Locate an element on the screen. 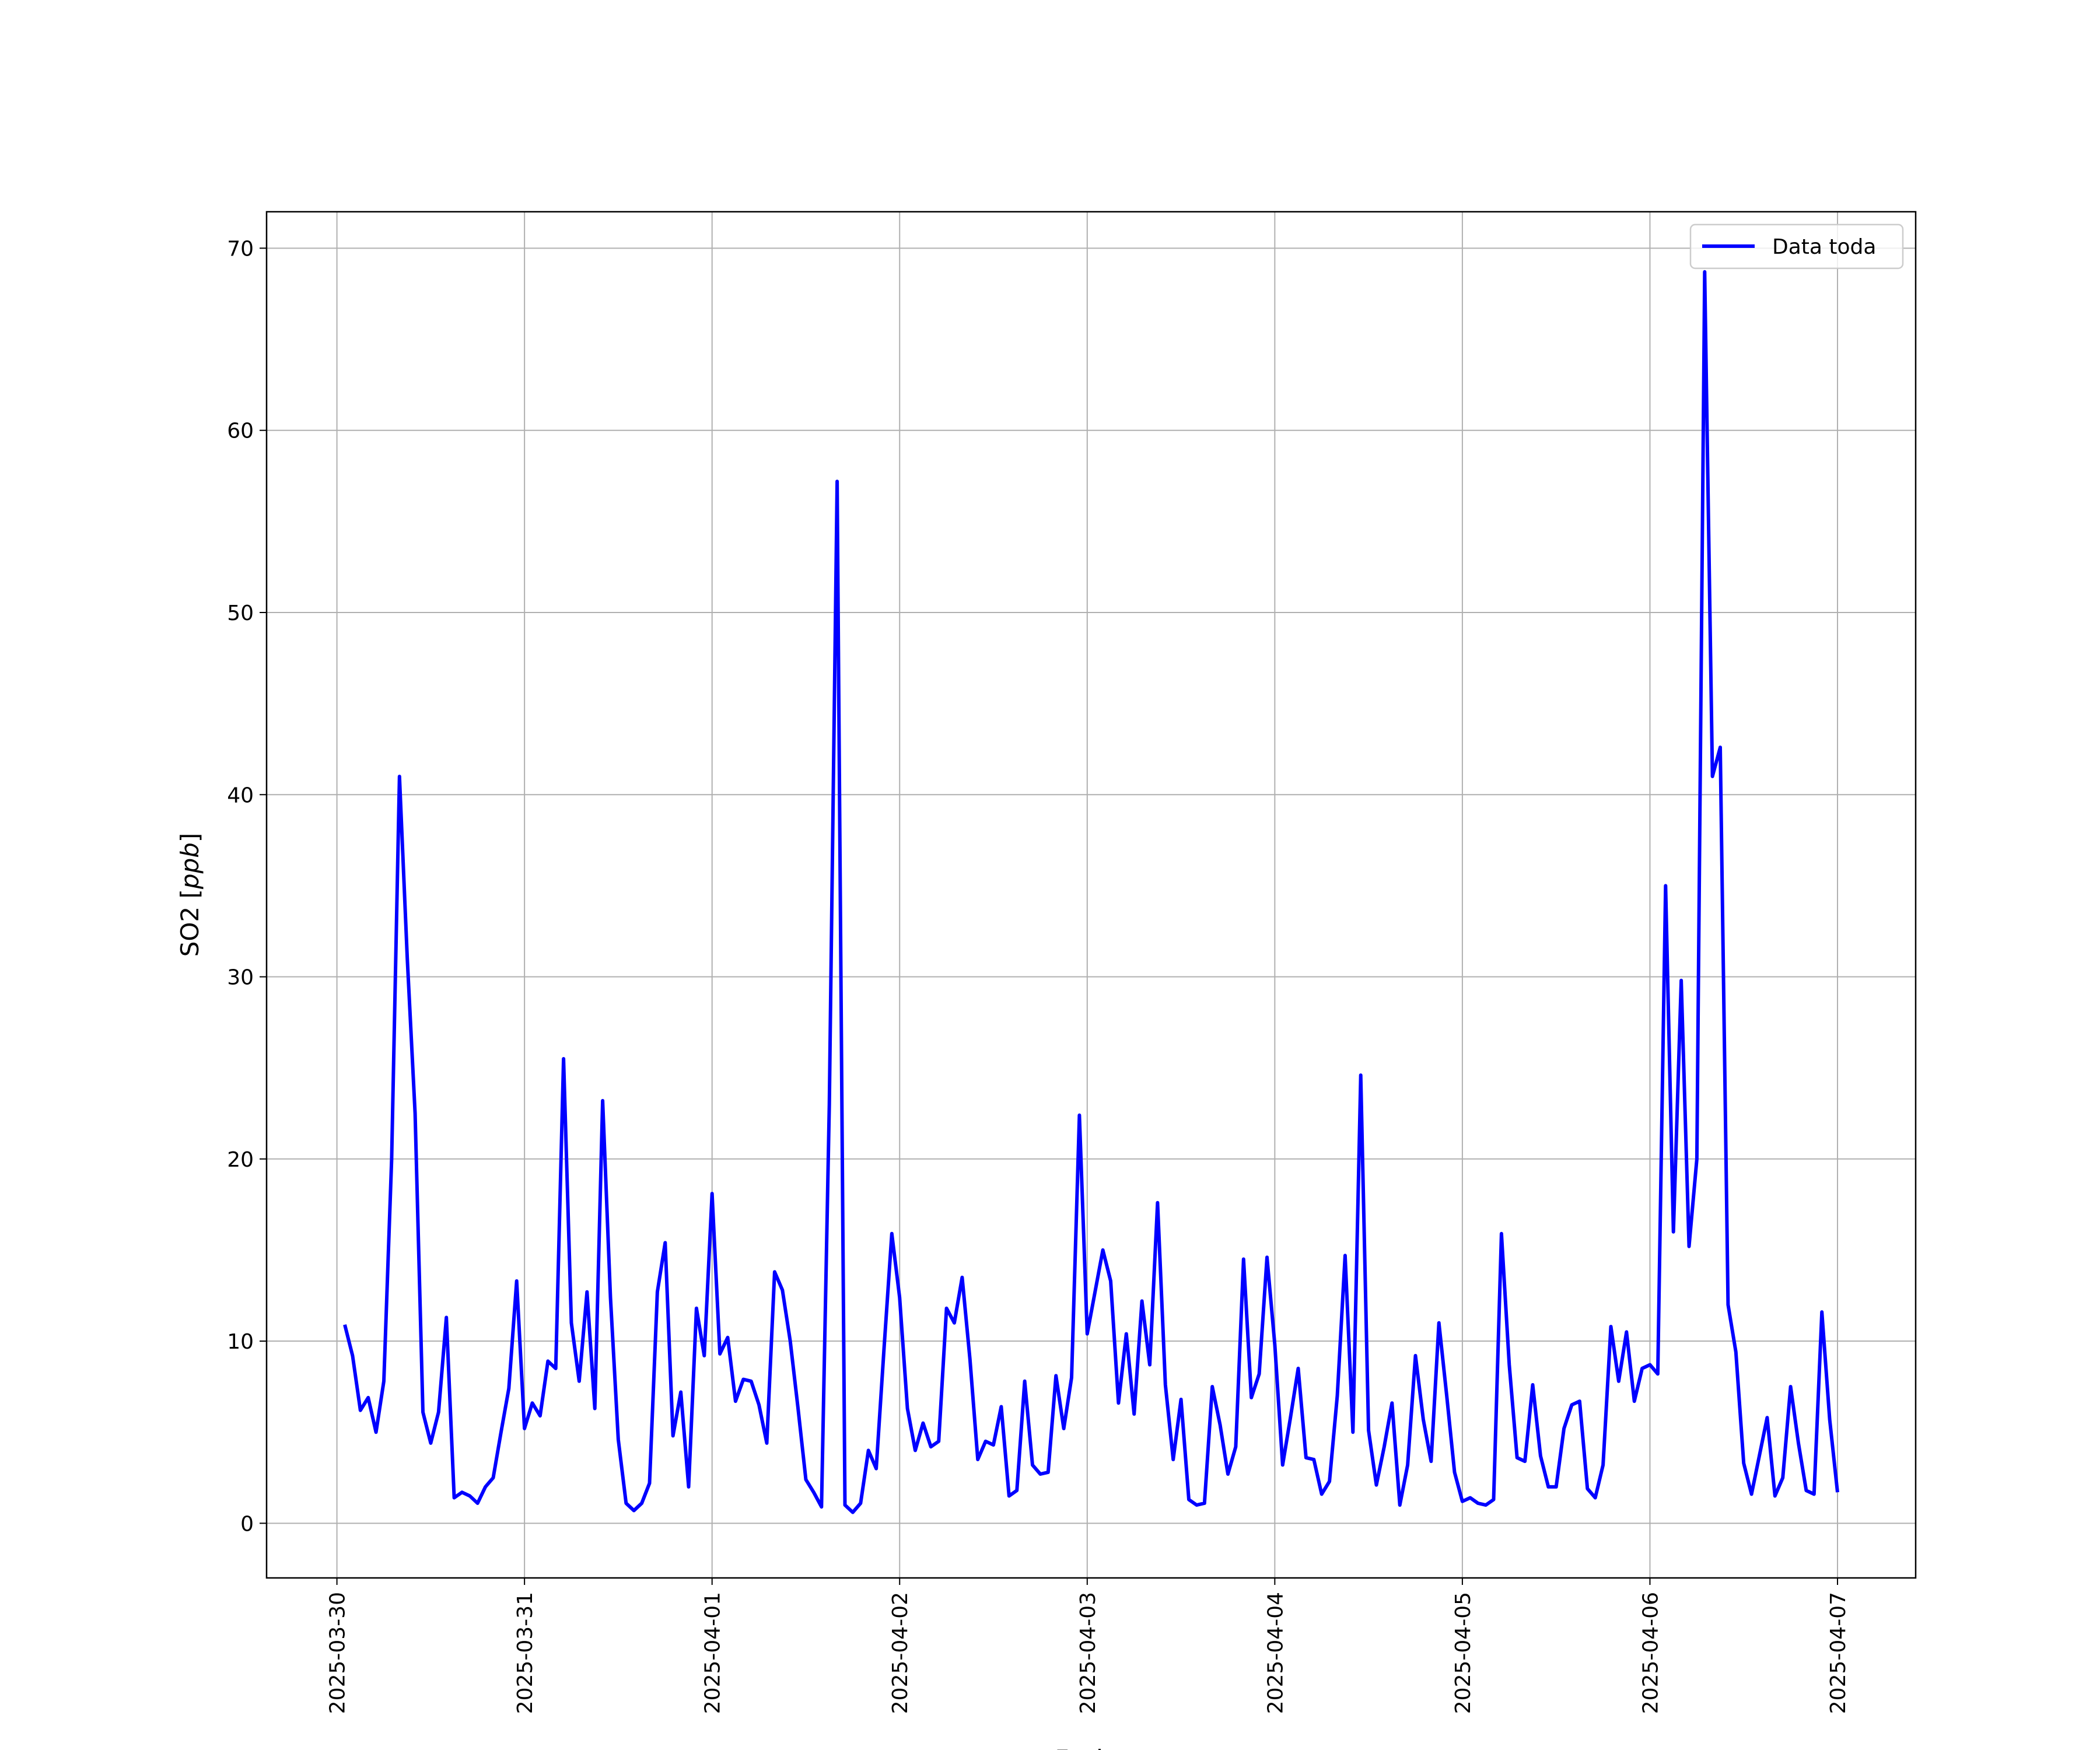  y-tick-label: 10 is located at coordinates (240, 1342).